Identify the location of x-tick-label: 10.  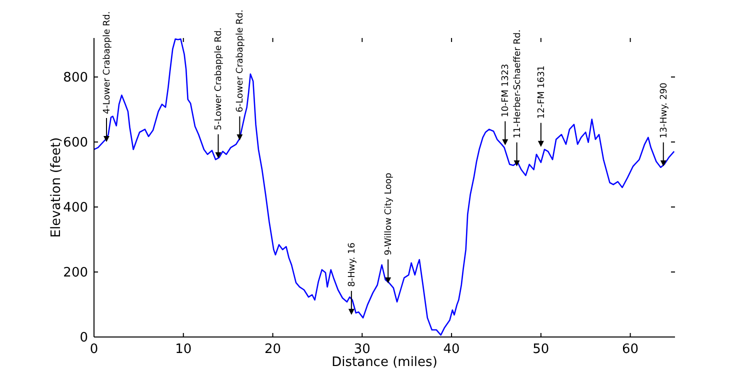
(183, 349).